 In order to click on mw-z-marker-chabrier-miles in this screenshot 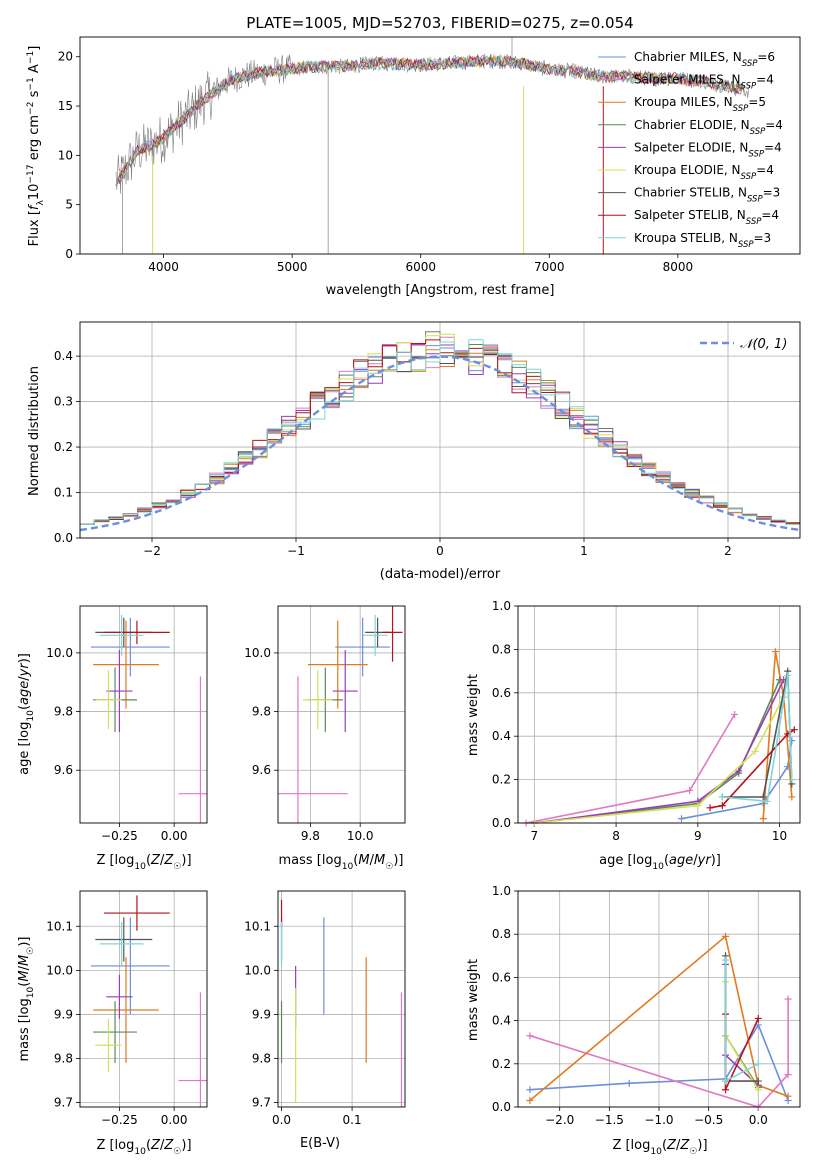, I will do `click(530, 1090)`.